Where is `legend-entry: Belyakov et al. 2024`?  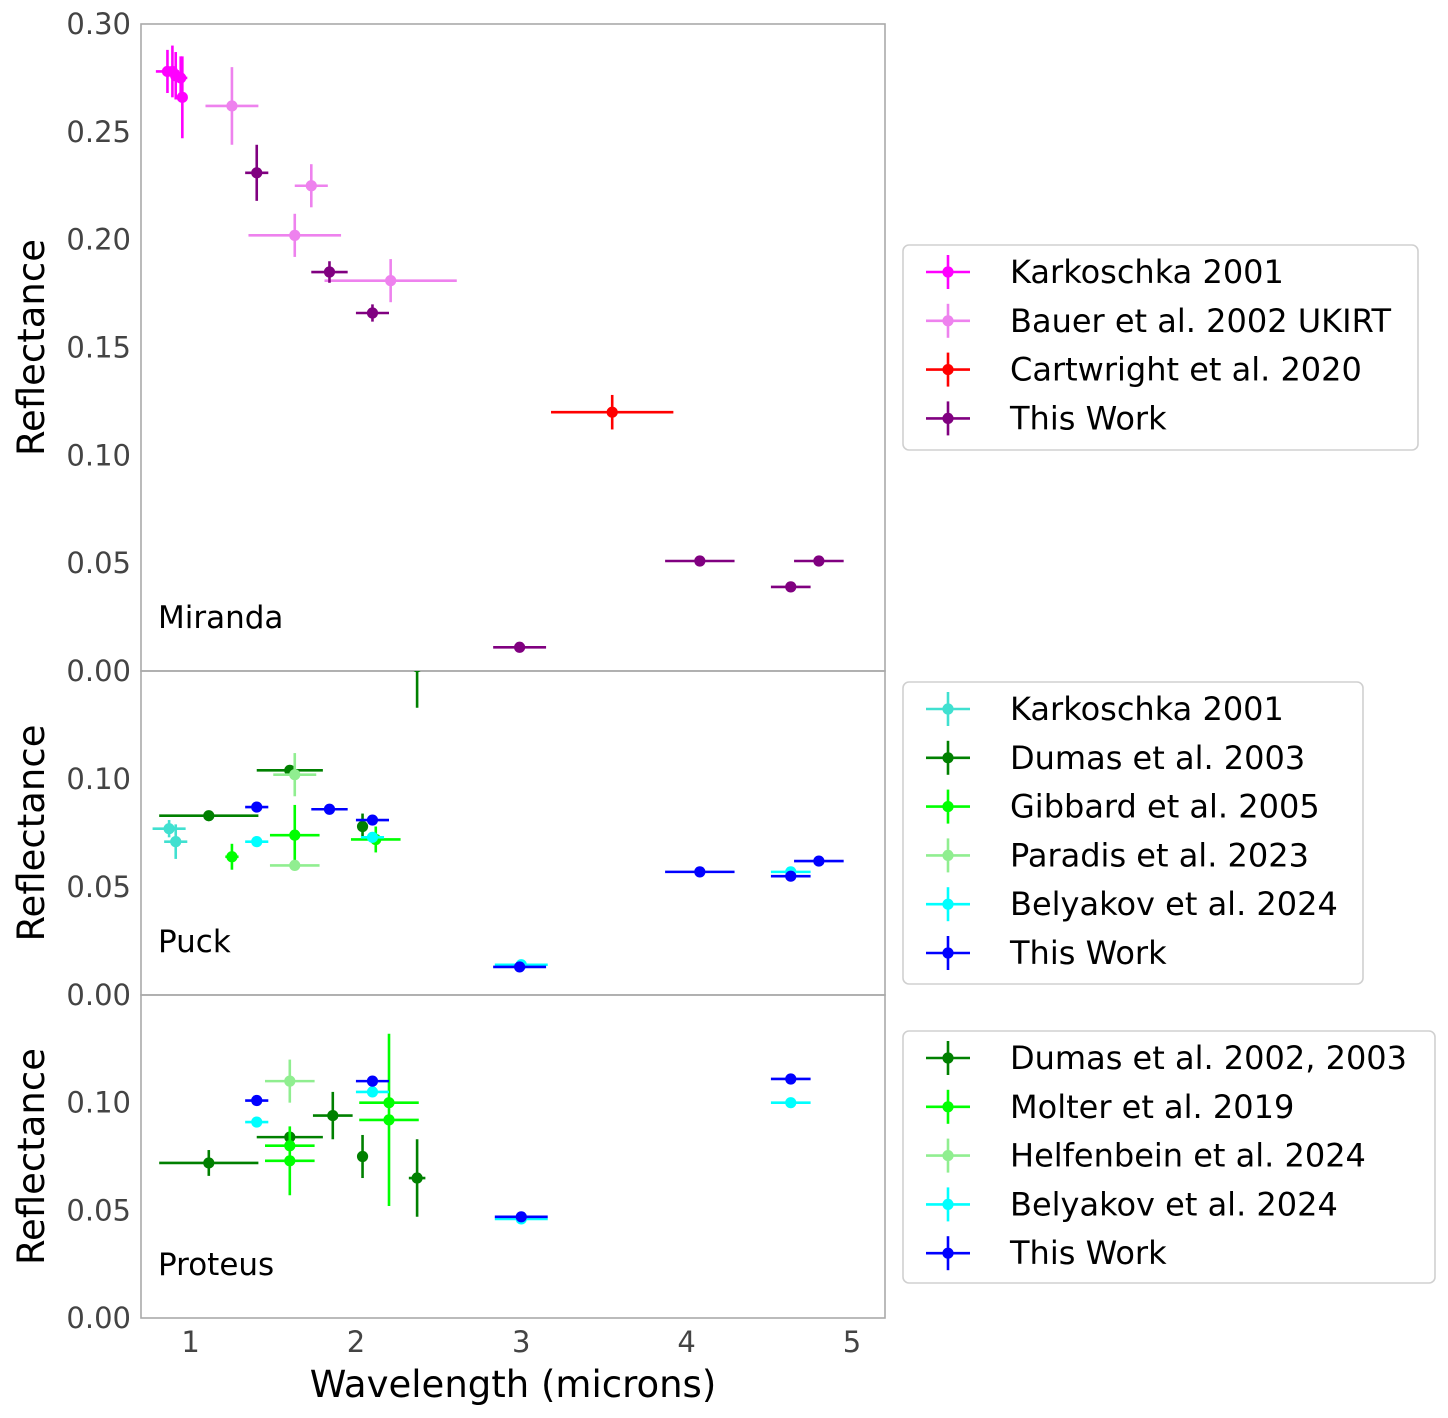 legend-entry: Belyakov et al. 2024 is located at coordinates (1132, 1204).